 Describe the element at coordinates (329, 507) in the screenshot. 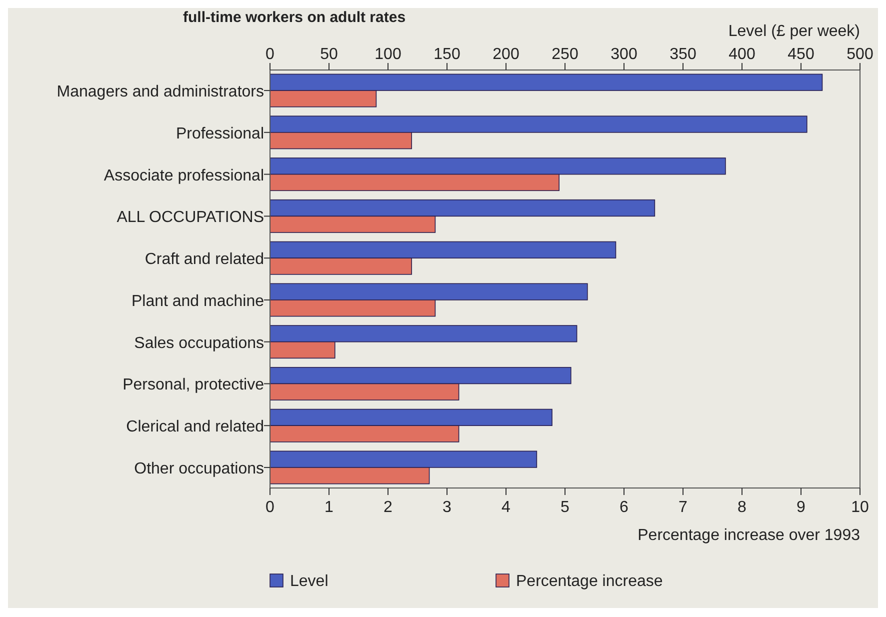

I see `x-tick-label: 1` at that location.